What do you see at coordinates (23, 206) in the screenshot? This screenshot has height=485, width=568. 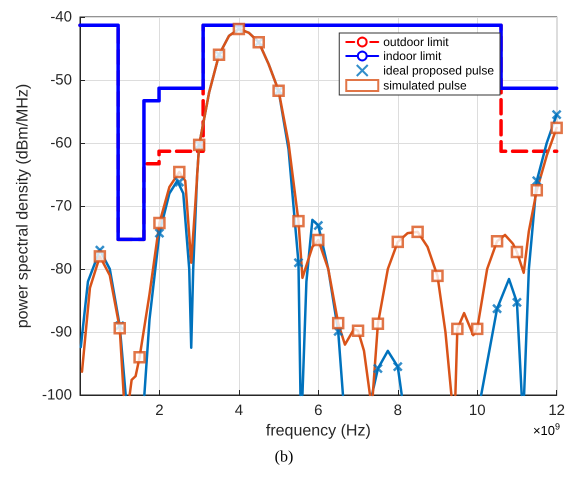 I see `y-axis-title: power spectral density (dBm/MHz)` at bounding box center [23, 206].